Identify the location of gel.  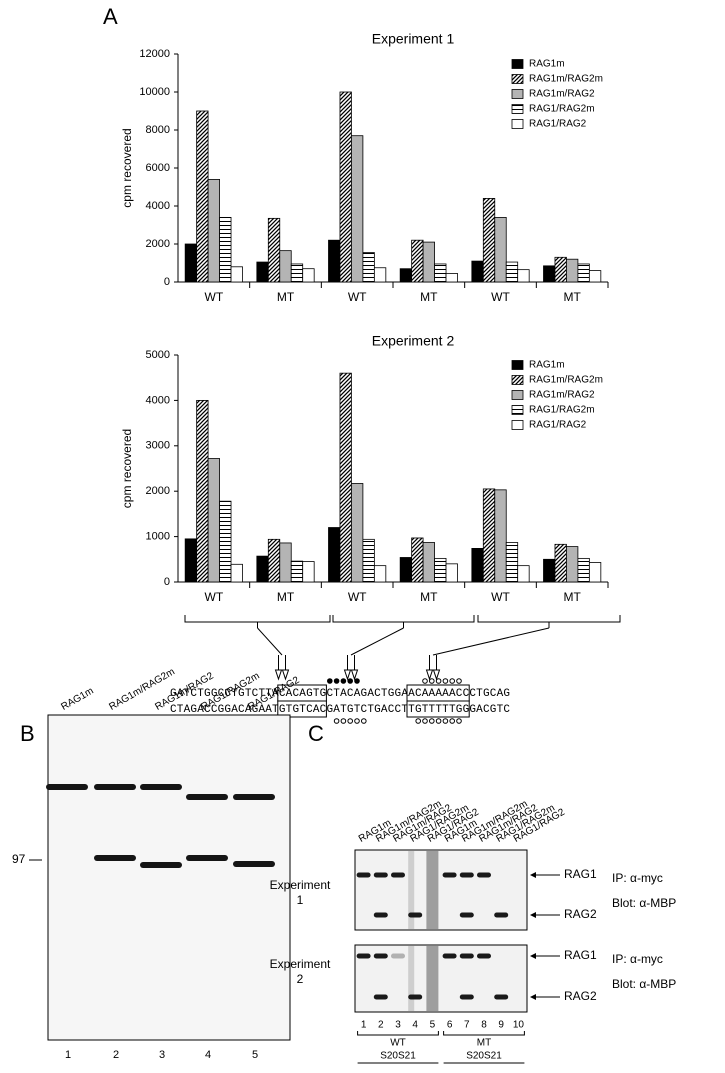
(169, 877).